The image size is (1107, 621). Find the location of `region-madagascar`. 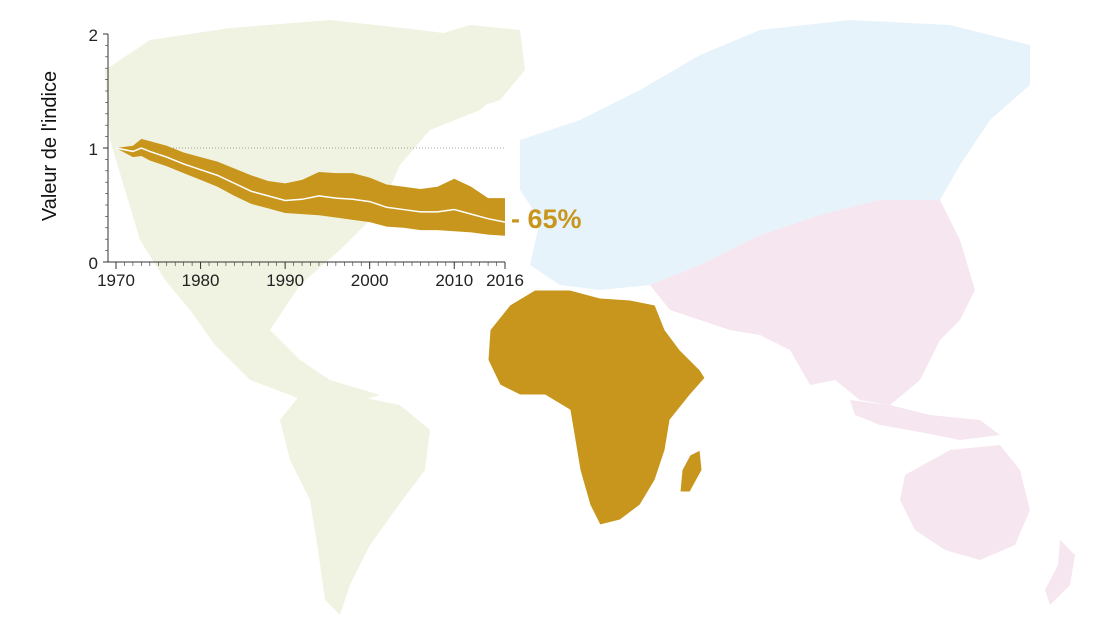

region-madagascar is located at coordinates (691, 471).